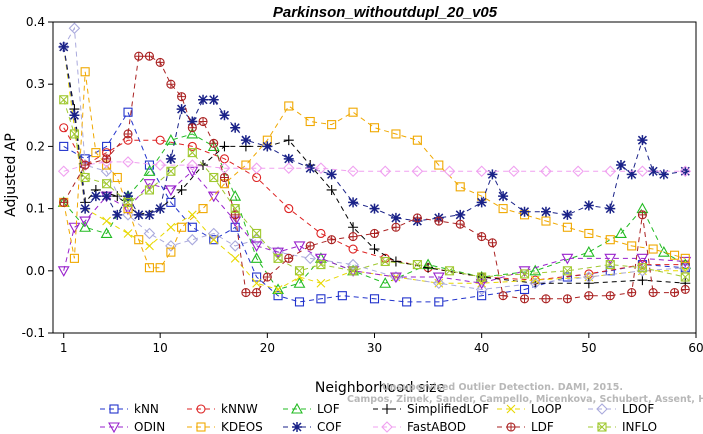 Image resolution: width=703 pixels, height=434 pixels. I want to click on x-tick-label: 50, so click(588, 348).